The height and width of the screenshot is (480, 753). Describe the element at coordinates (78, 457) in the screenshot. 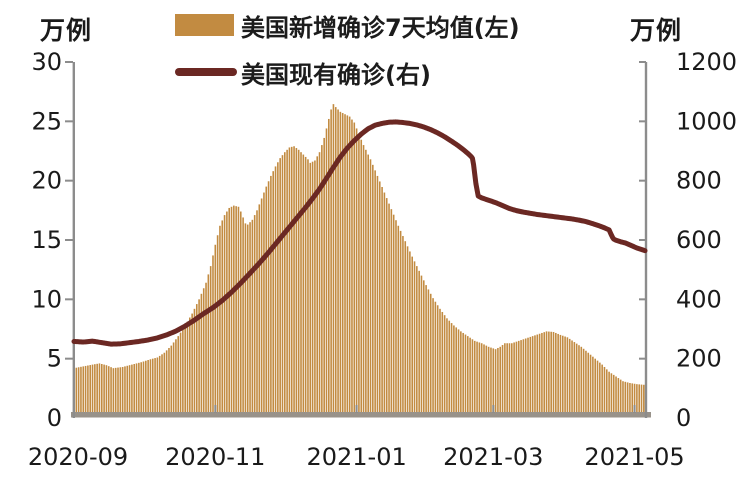

I see `x-axis-tick-label: 2020-09` at that location.